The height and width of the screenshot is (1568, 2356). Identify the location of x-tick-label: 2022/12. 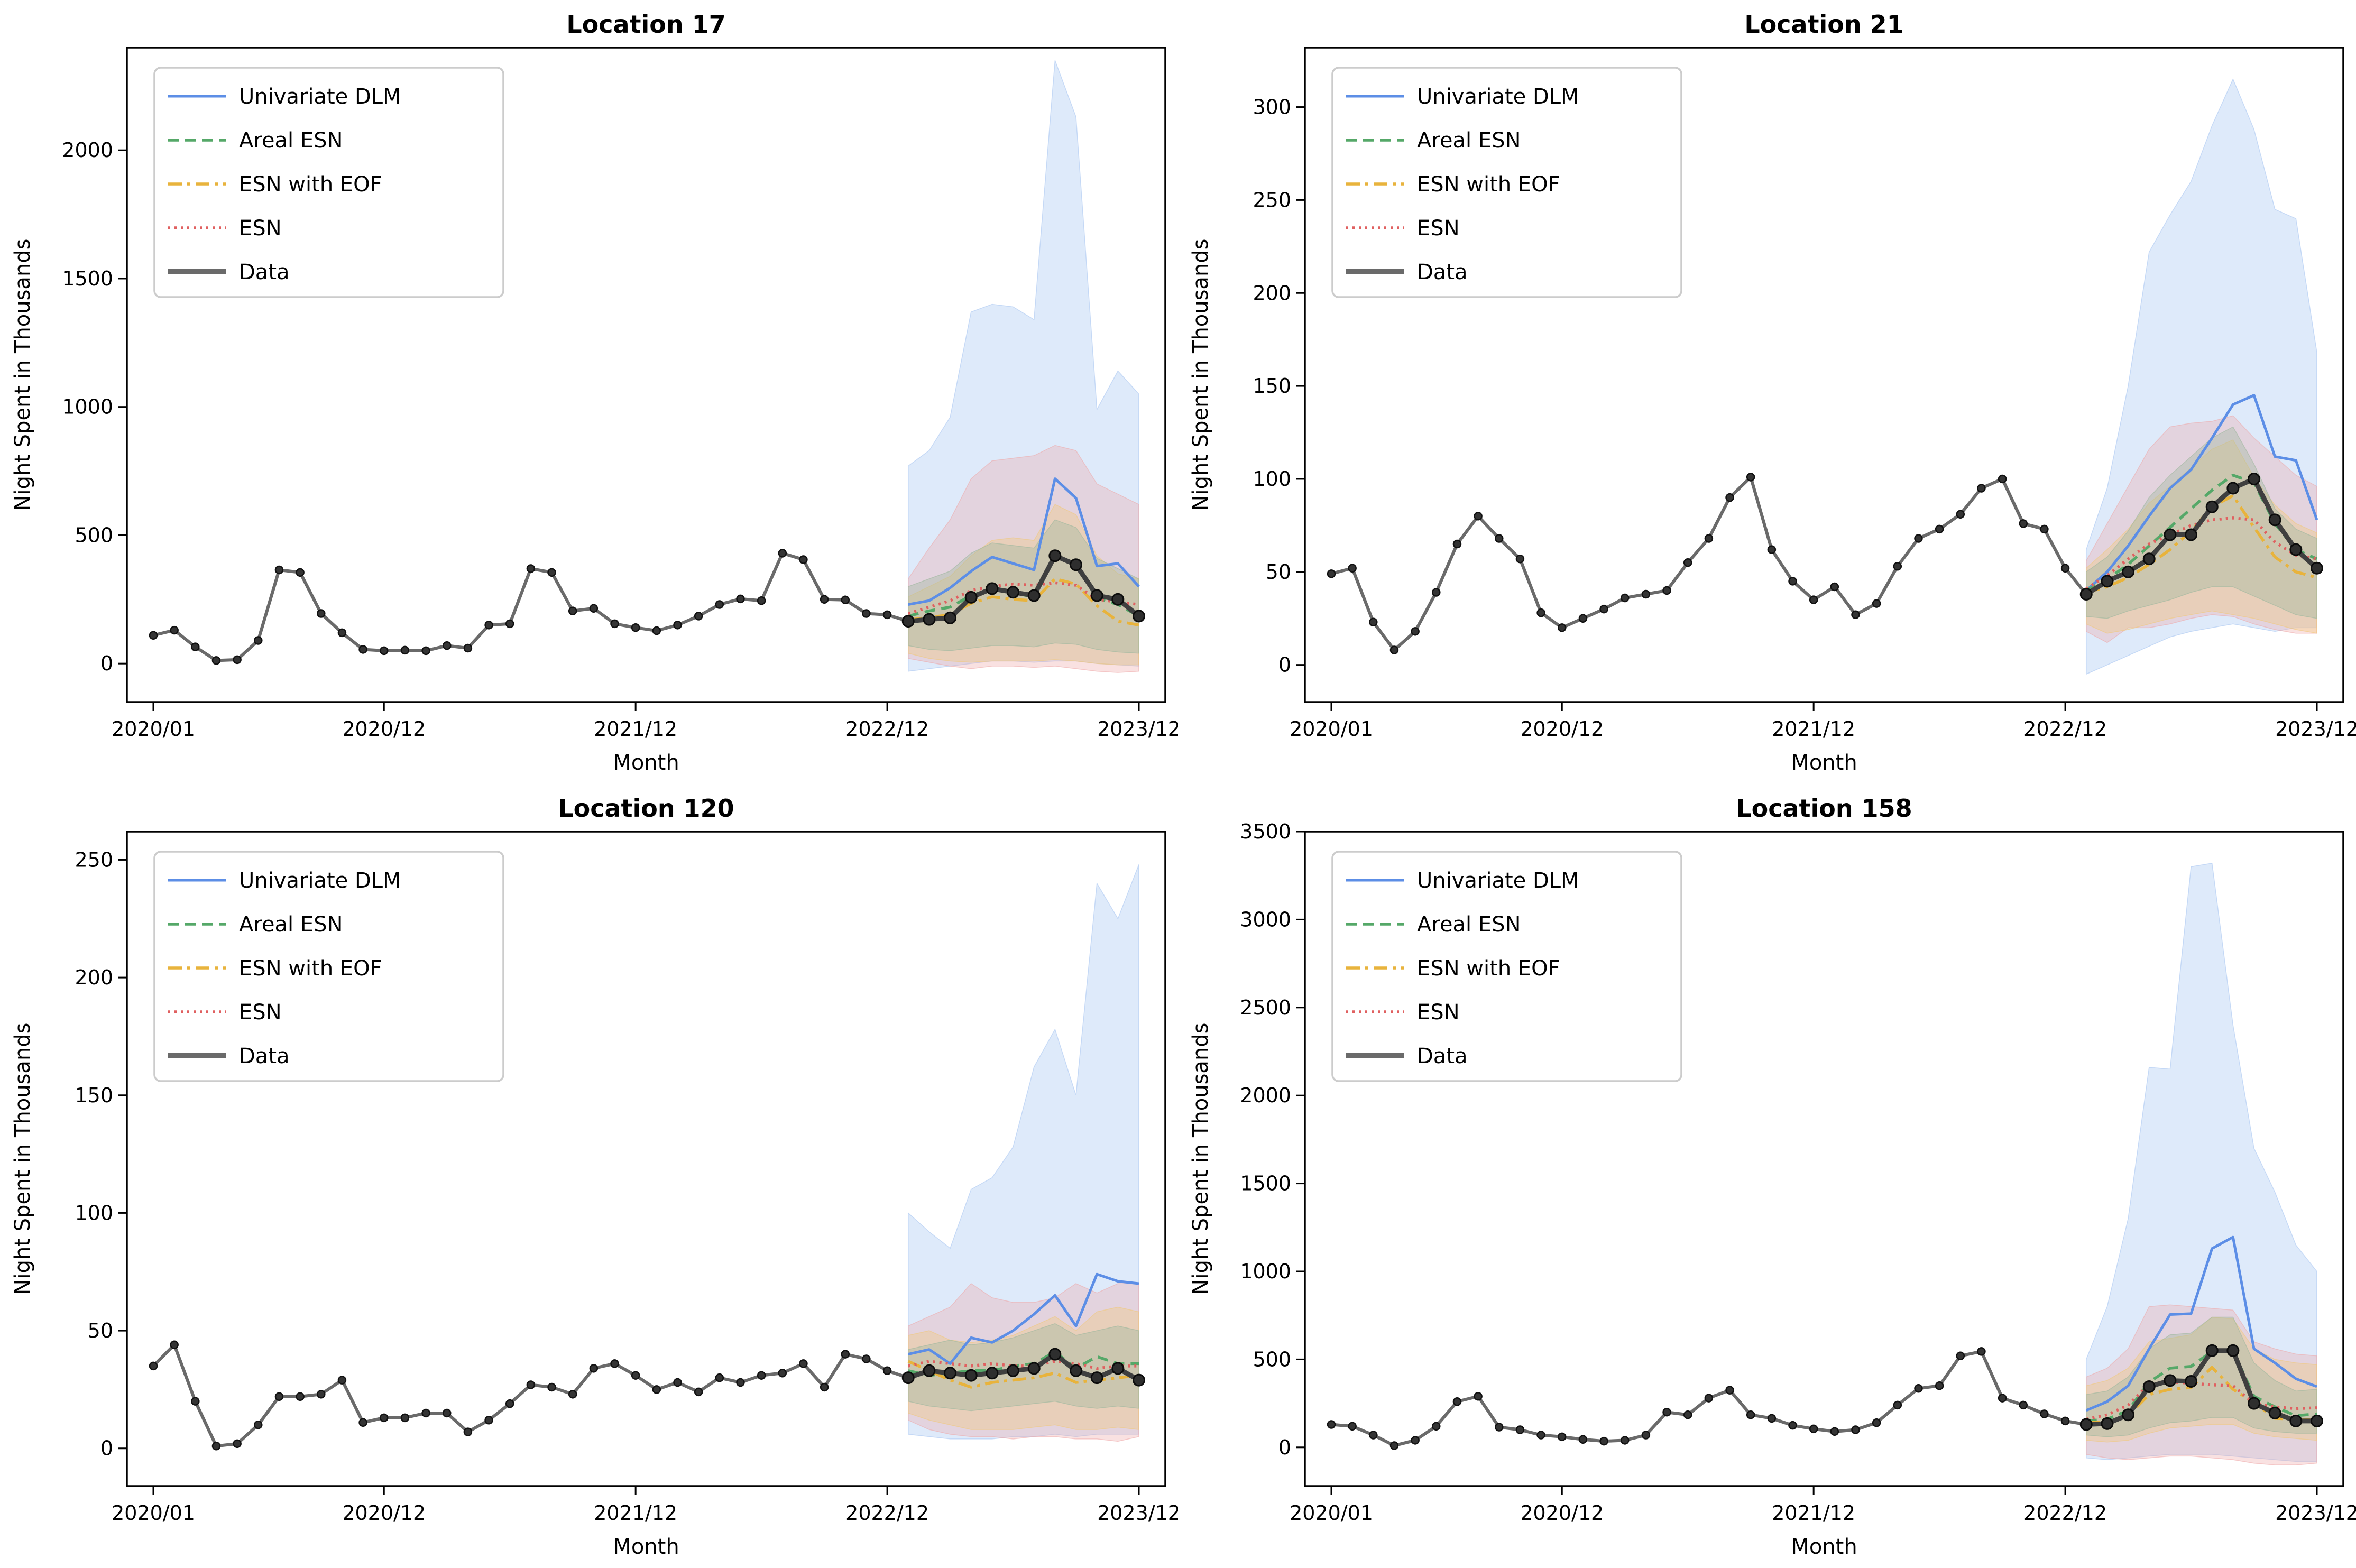
(2065, 729).